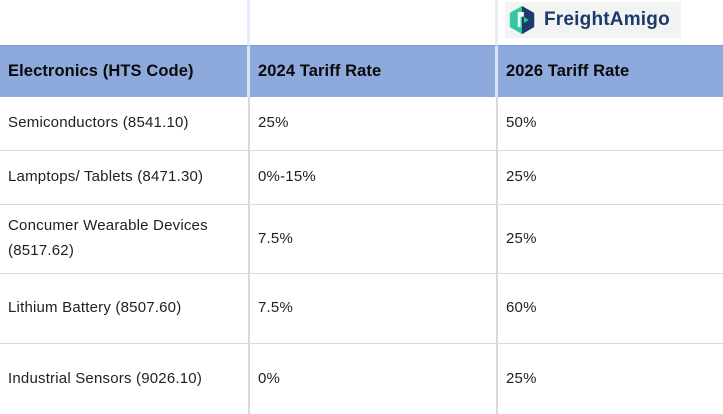 This screenshot has height=414, width=723. I want to click on freightamigo-logo-text: FreightAmigo, so click(607, 19).